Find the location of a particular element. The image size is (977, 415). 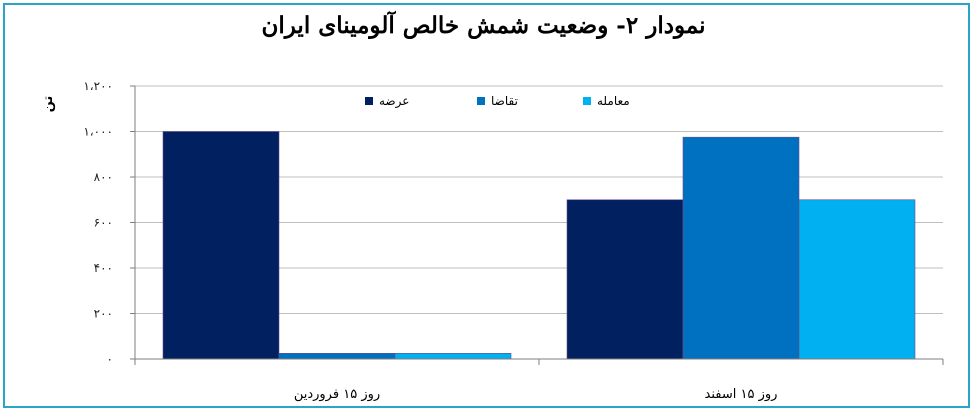

y-axis-ticks: ۰ ۲۰۰ ۴۰۰ ۶۰۰ ۸۰۰ ۱،۰۰۰ ۱،۲۰۰ is located at coordinates (109, 222).